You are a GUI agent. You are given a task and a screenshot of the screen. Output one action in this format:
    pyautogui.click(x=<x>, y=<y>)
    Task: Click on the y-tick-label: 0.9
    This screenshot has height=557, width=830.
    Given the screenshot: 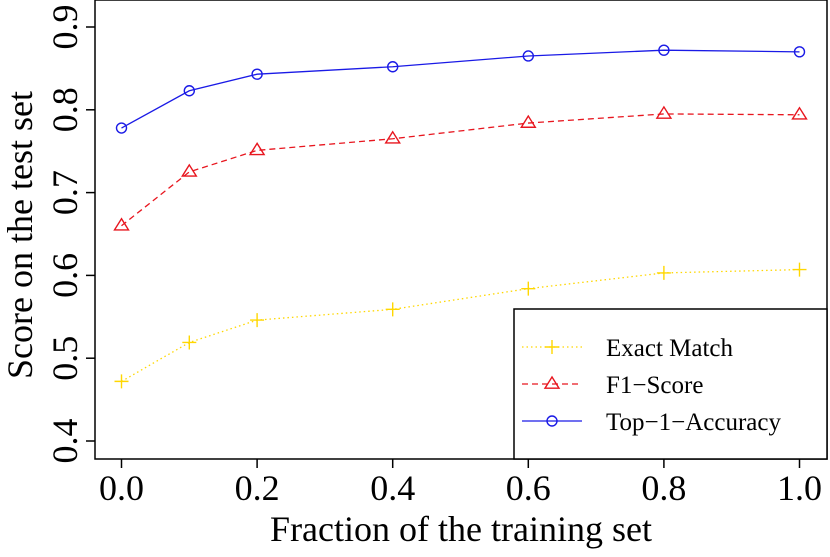 What is the action you would take?
    pyautogui.click(x=65, y=27)
    